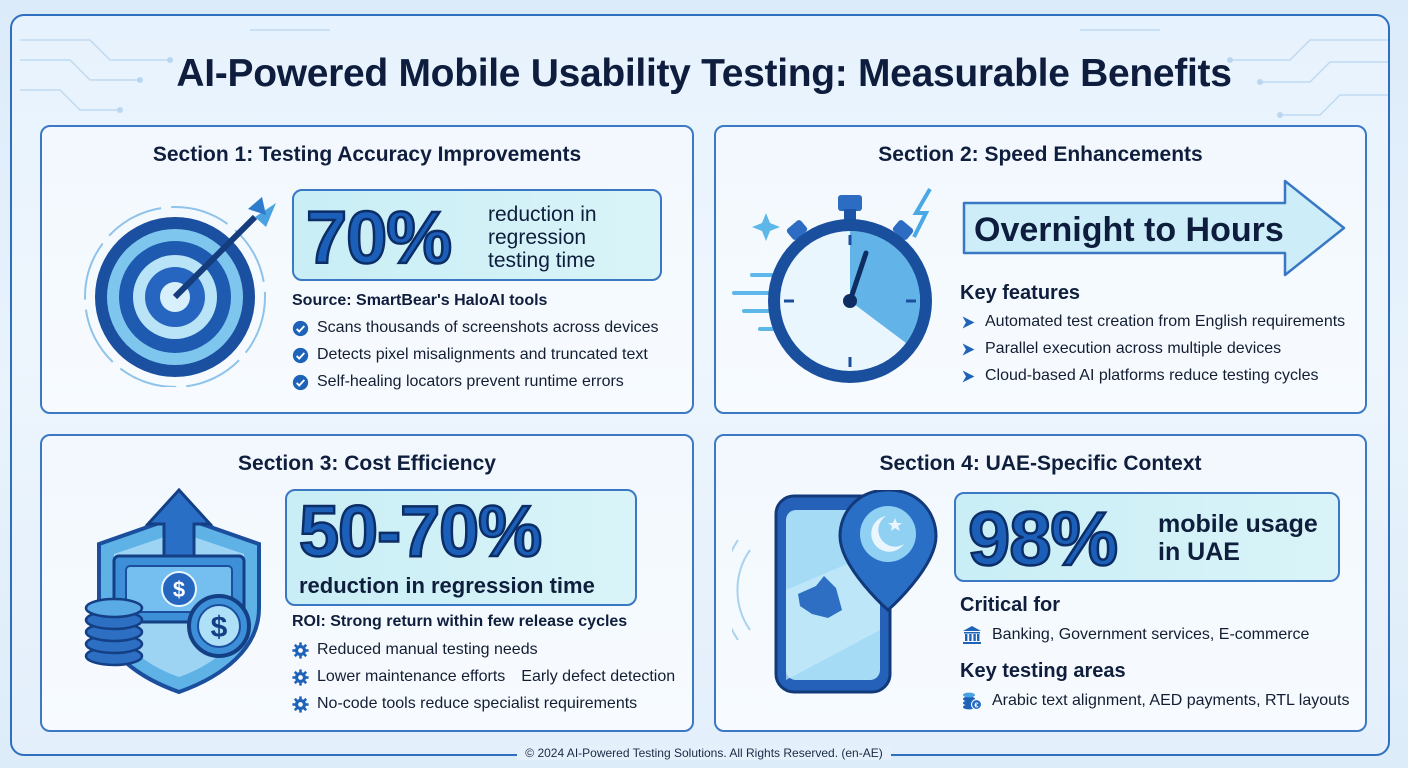 The height and width of the screenshot is (768, 1408). Describe the element at coordinates (1238, 524) in the screenshot. I see `stat-desc-line: mobile usage` at that location.